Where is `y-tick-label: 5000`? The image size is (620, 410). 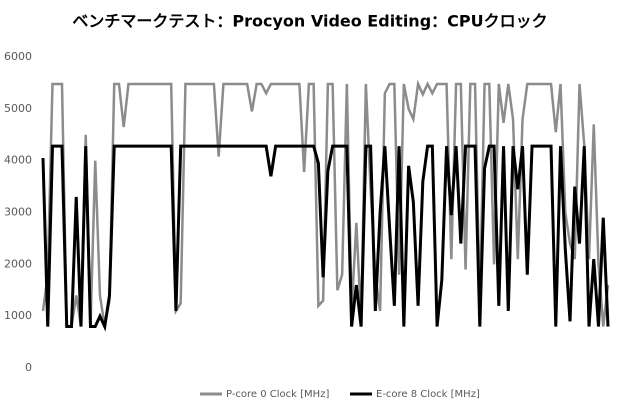
y-tick-label: 5000 is located at coordinates (18, 108).